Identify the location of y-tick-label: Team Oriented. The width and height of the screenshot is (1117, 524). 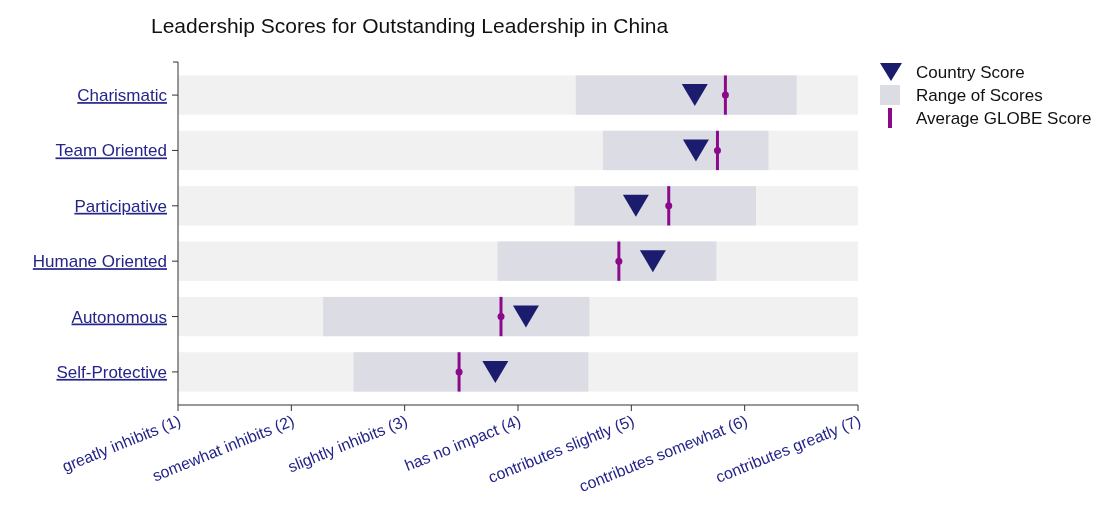
(111, 151).